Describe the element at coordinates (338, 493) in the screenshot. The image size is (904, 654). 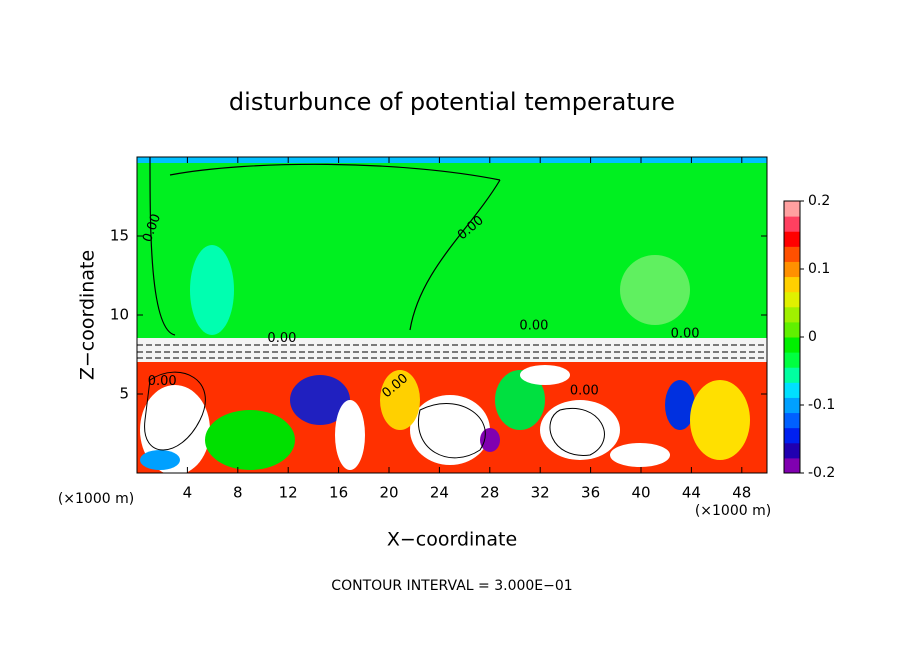
I see `x-tick-label: 16` at that location.